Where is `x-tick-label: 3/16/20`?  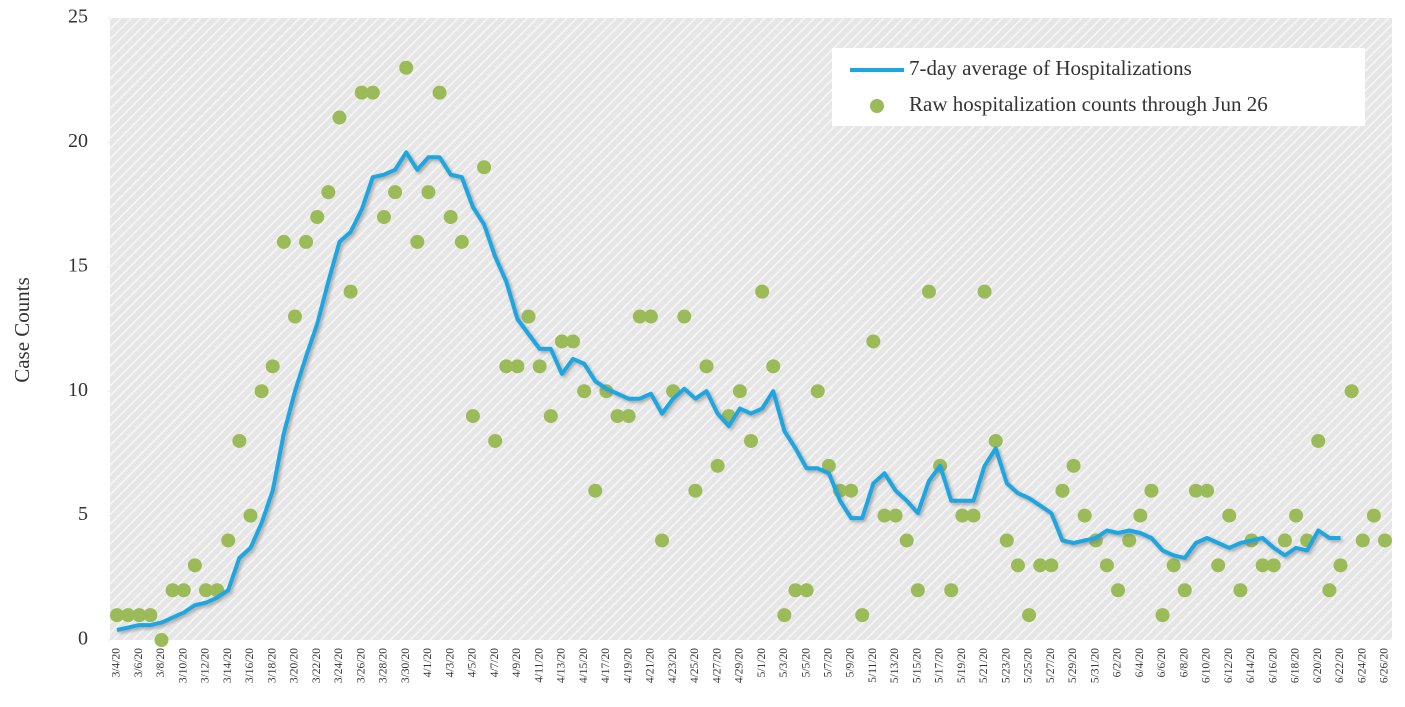
x-tick-label: 3/16/20 is located at coordinates (250, 665).